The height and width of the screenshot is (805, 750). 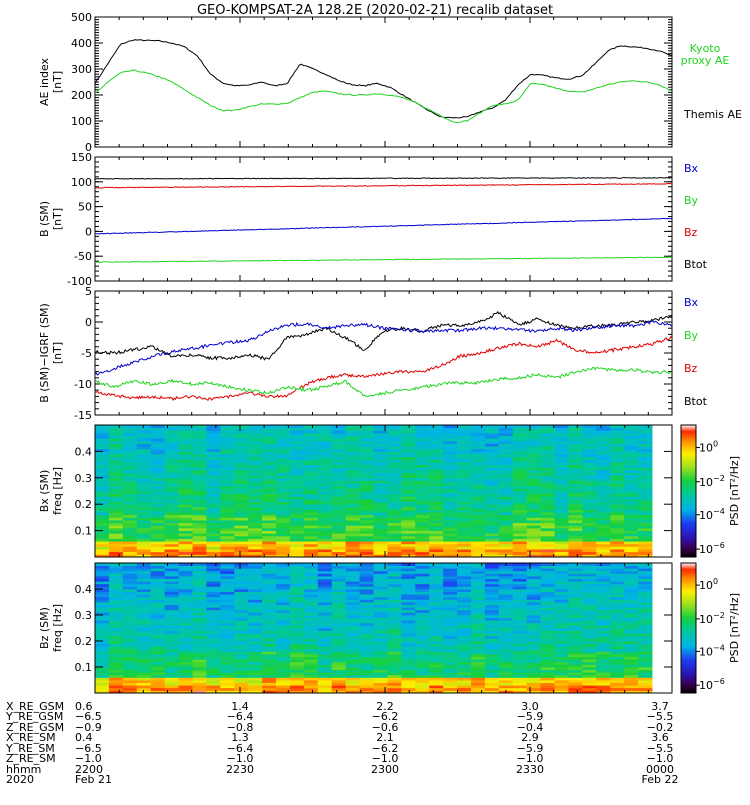 I want to click on panel-4-colorbar-label-0: 100, so click(x=708, y=584).